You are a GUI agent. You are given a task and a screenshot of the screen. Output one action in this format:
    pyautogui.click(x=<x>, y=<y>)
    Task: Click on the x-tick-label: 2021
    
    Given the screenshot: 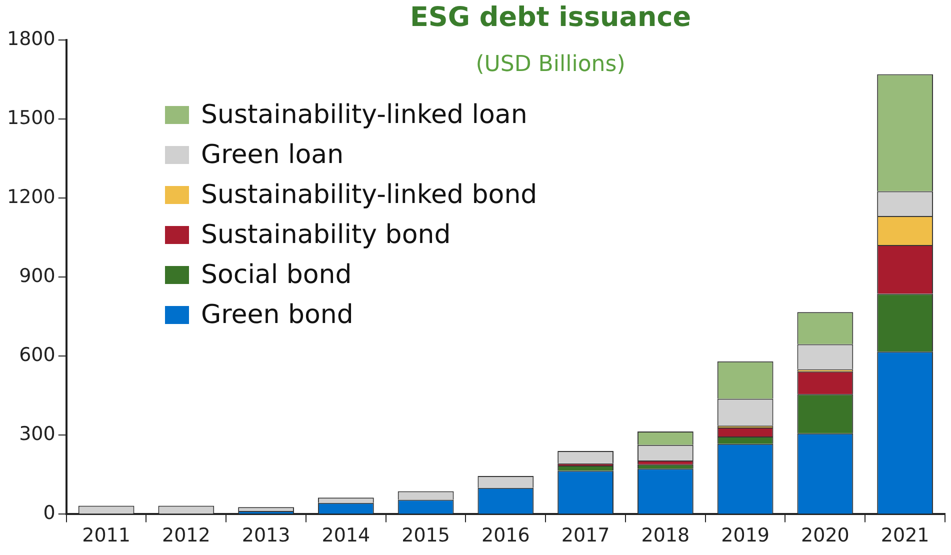 What is the action you would take?
    pyautogui.click(x=905, y=535)
    